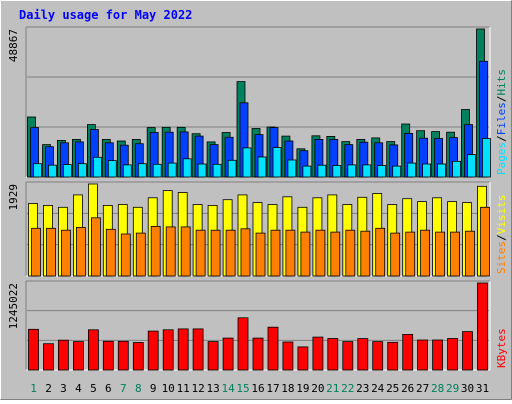 The height and width of the screenshot is (404, 512). What do you see at coordinates (501, 82) in the screenshot?
I see `legend-entry: Hits` at bounding box center [501, 82].